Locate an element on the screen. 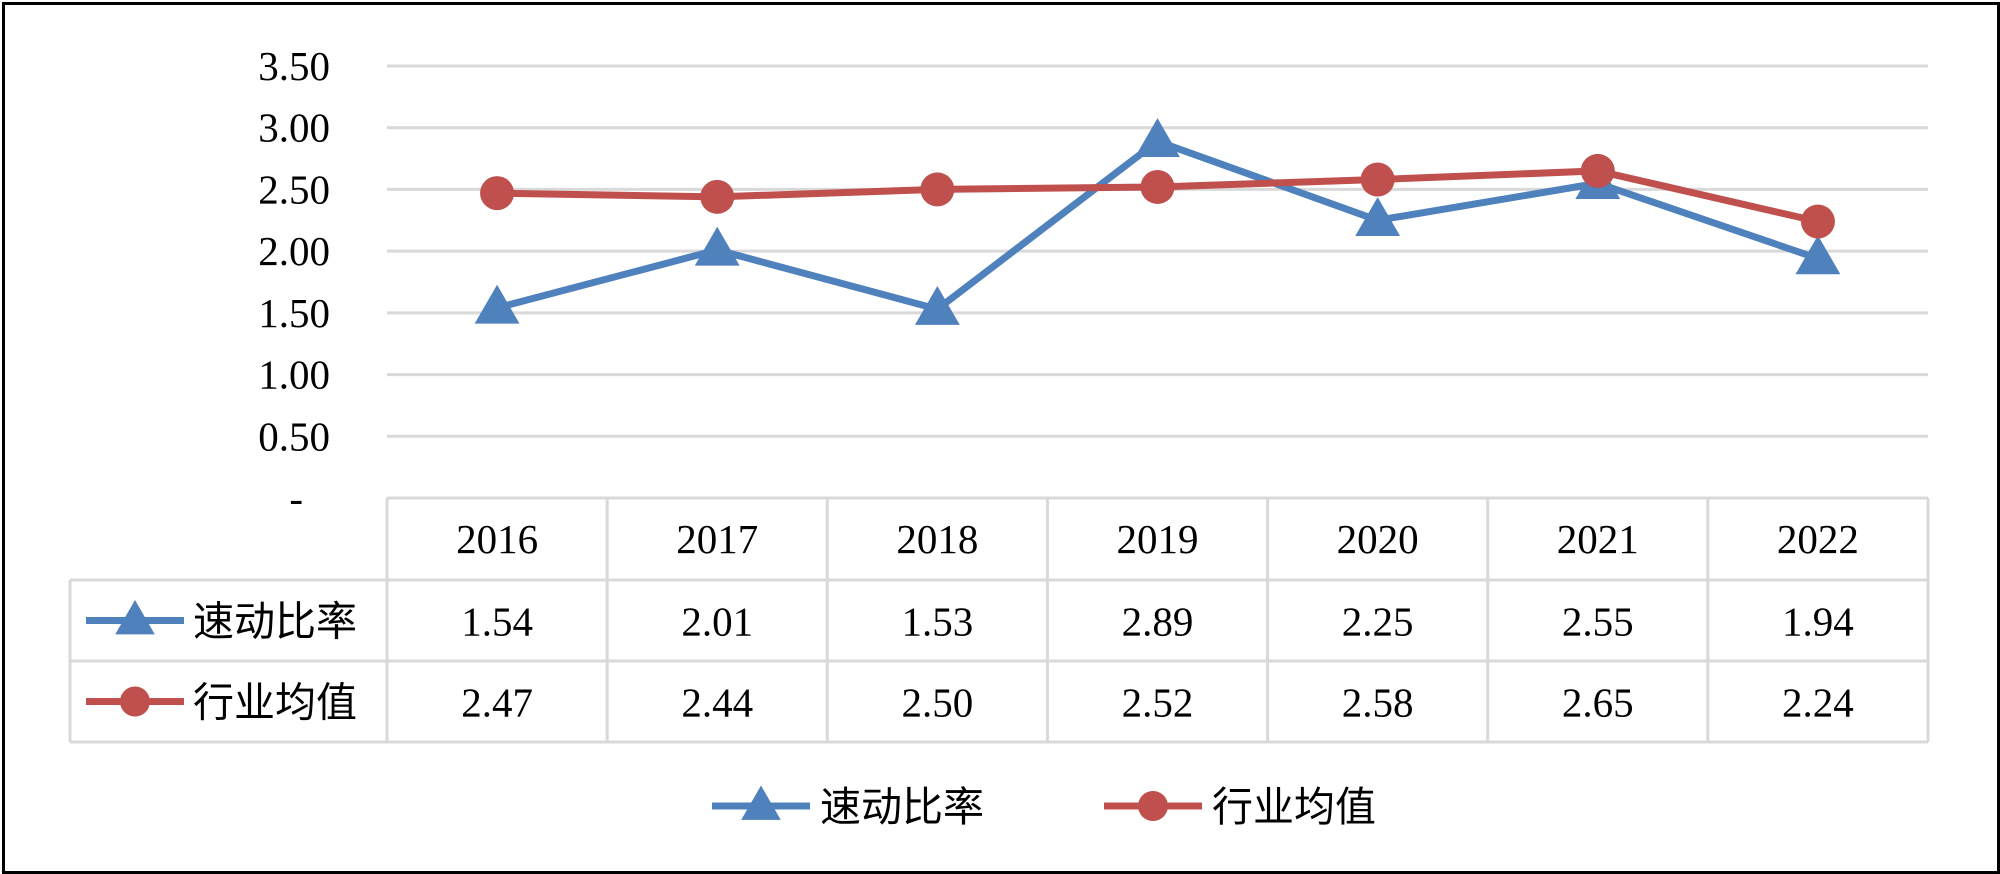  y-tick-label: 2.50 is located at coordinates (294, 189).